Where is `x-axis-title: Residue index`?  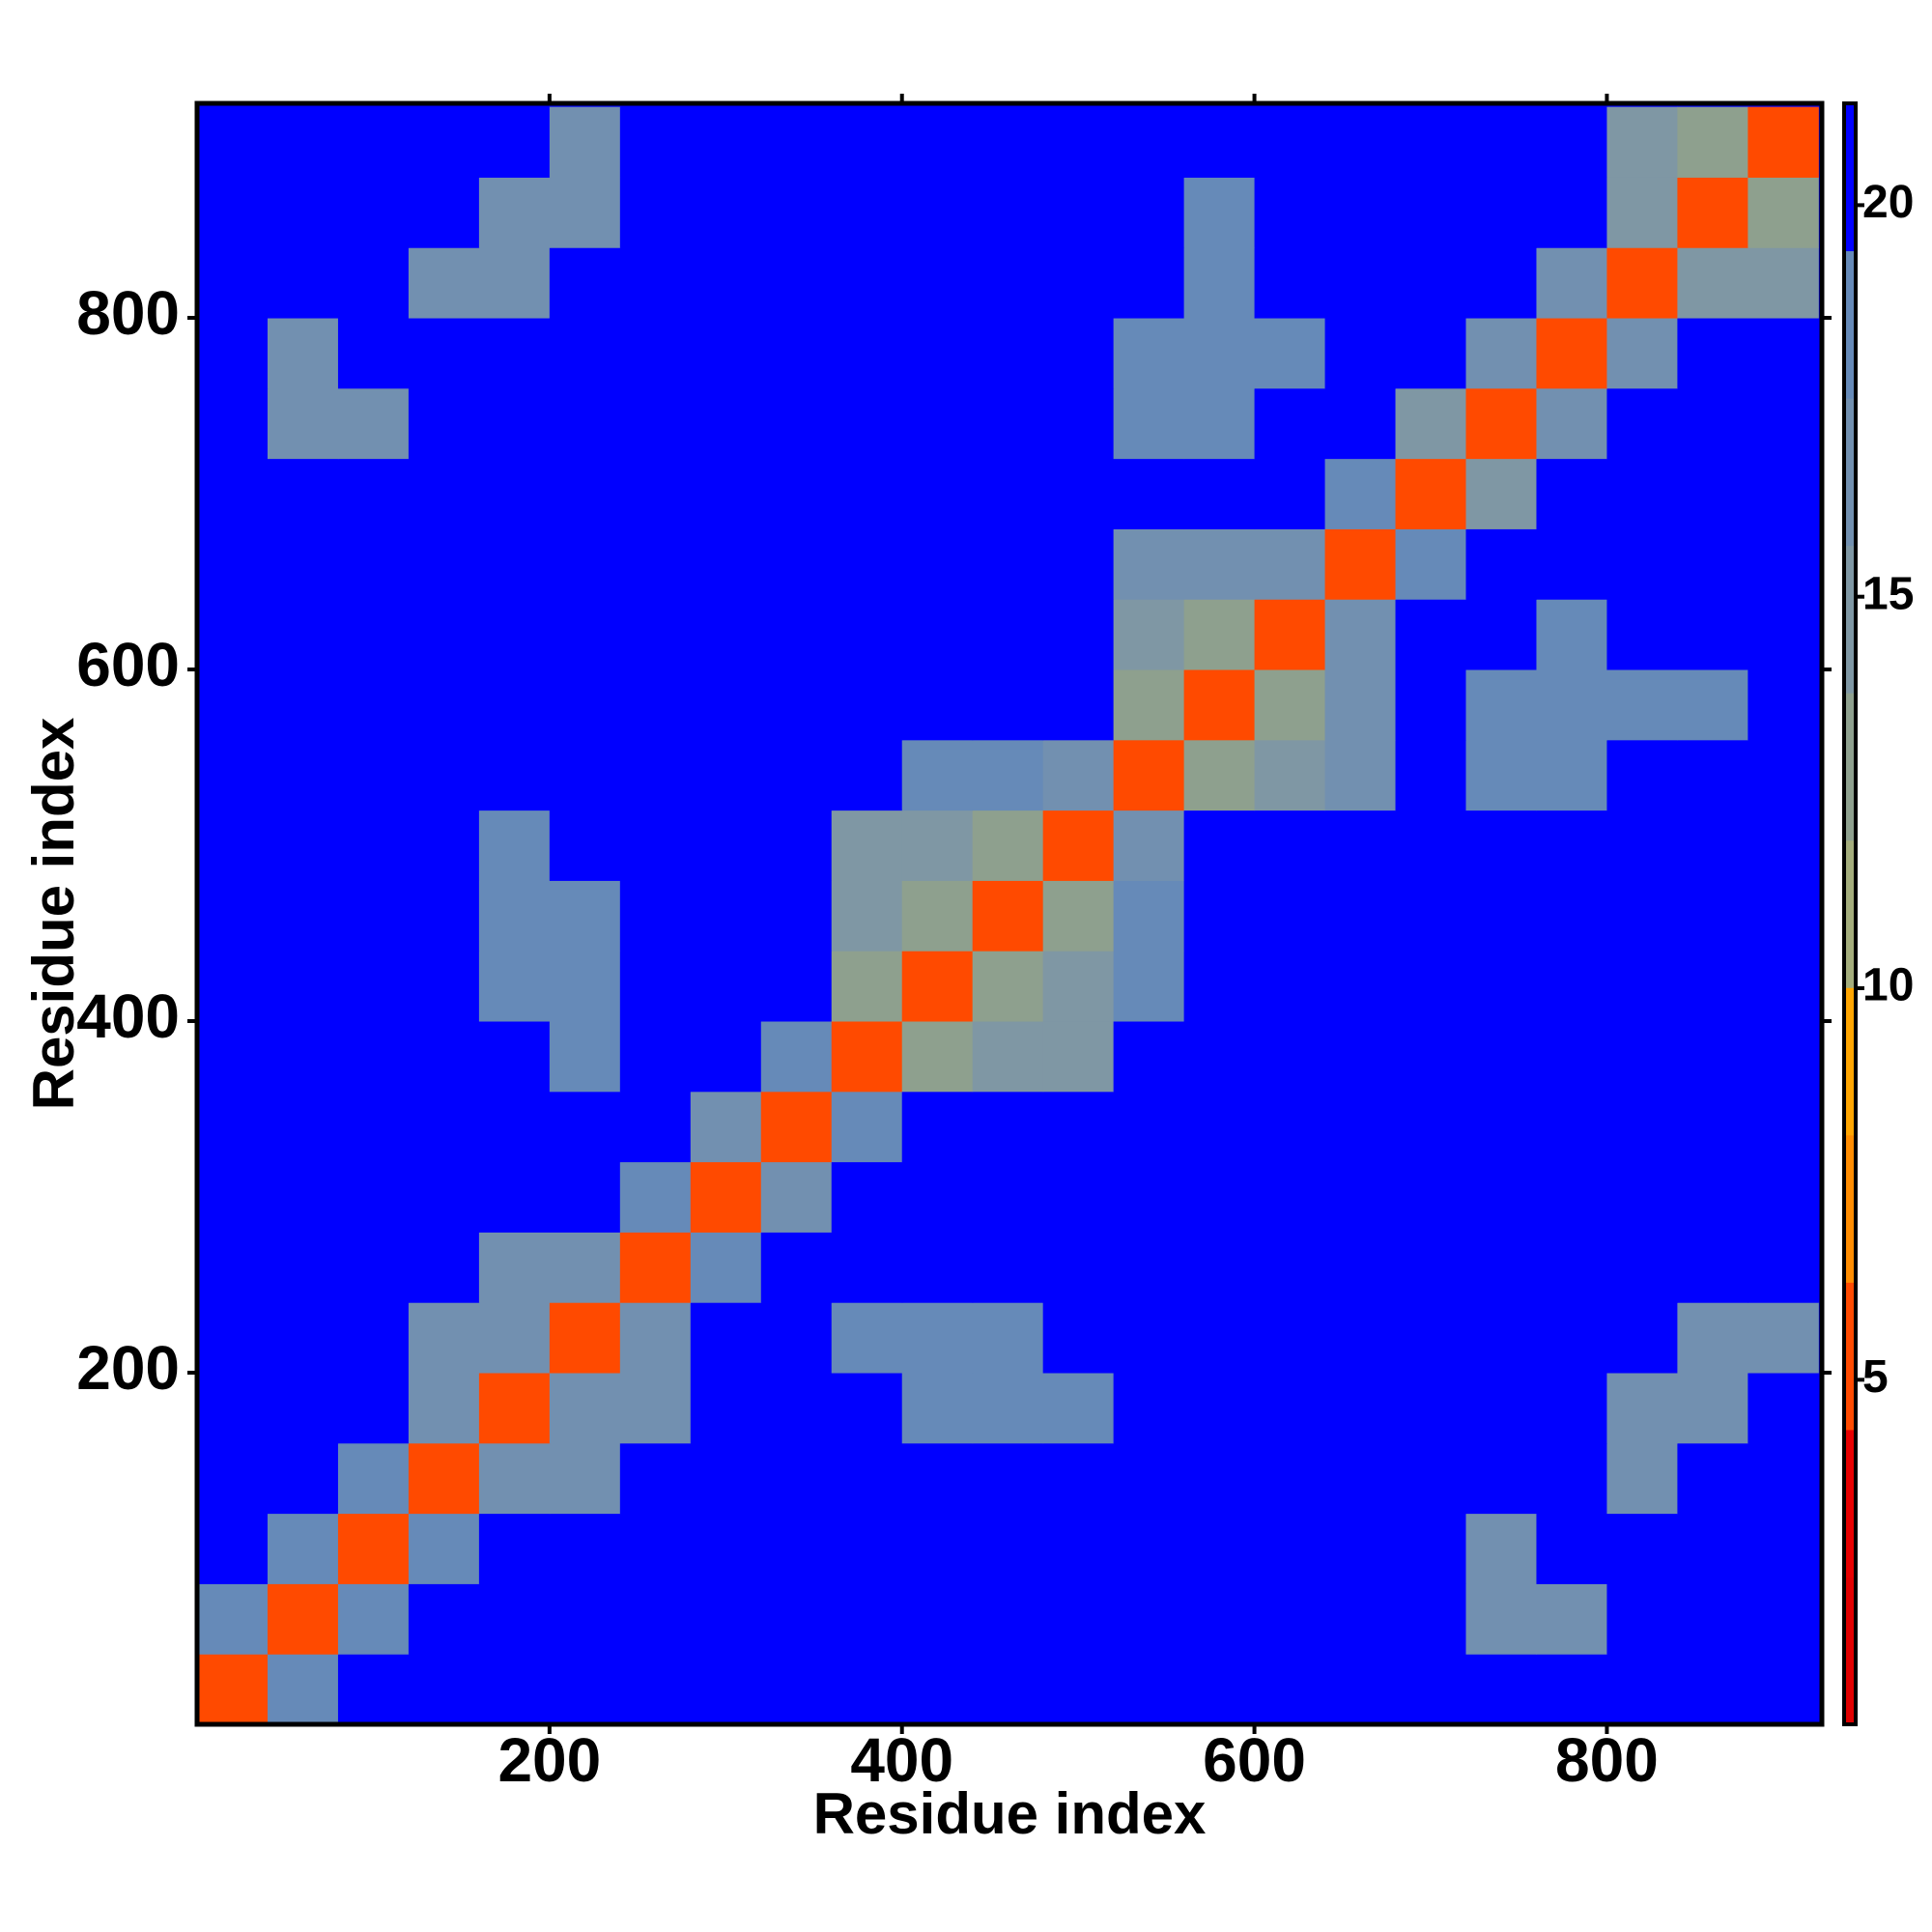
x-axis-title: Residue index is located at coordinates (1010, 1813).